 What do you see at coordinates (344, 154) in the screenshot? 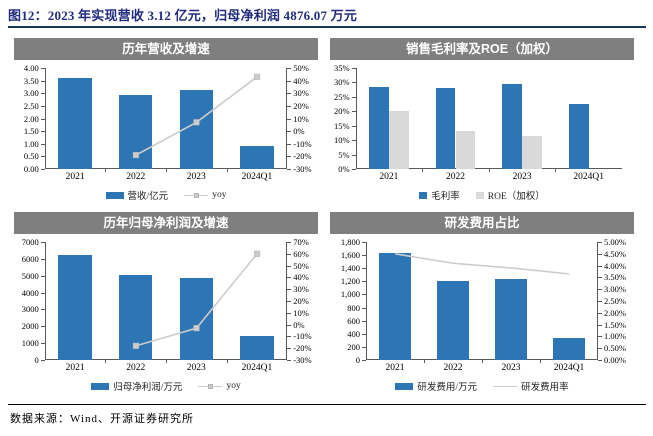
I see `y-axis-tick-label: 5%` at bounding box center [344, 154].